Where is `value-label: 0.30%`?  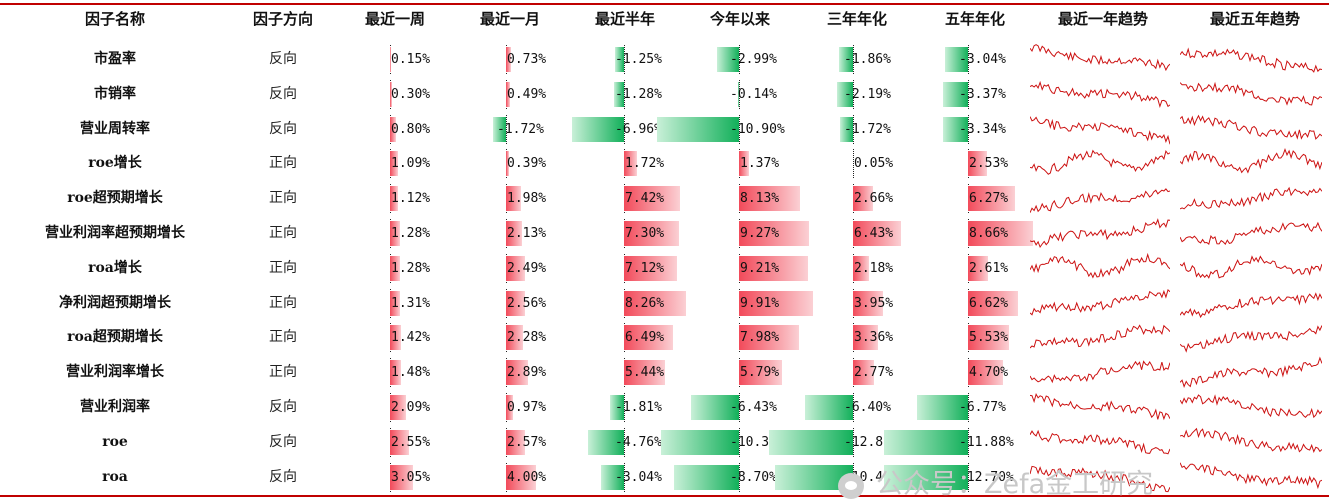
value-label: 0.30% is located at coordinates (411, 94).